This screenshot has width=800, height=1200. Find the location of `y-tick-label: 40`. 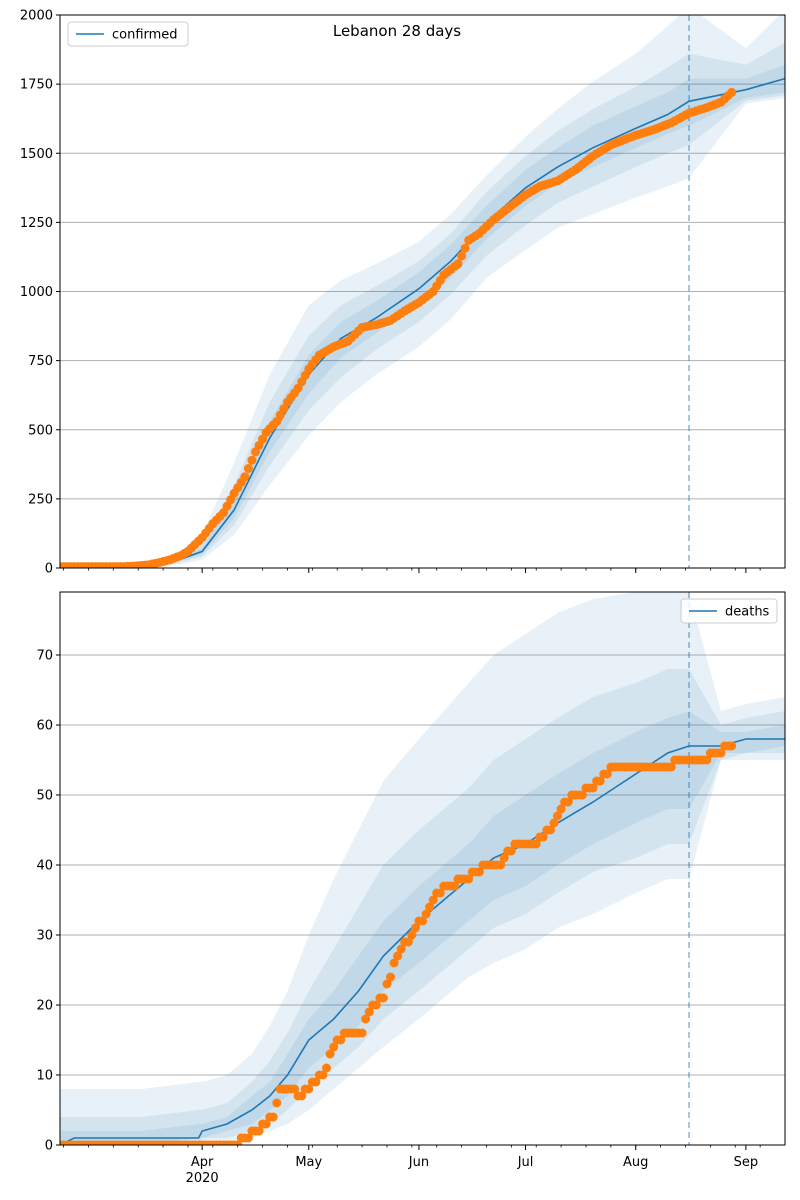

y-tick-label: 40 is located at coordinates (44, 866).